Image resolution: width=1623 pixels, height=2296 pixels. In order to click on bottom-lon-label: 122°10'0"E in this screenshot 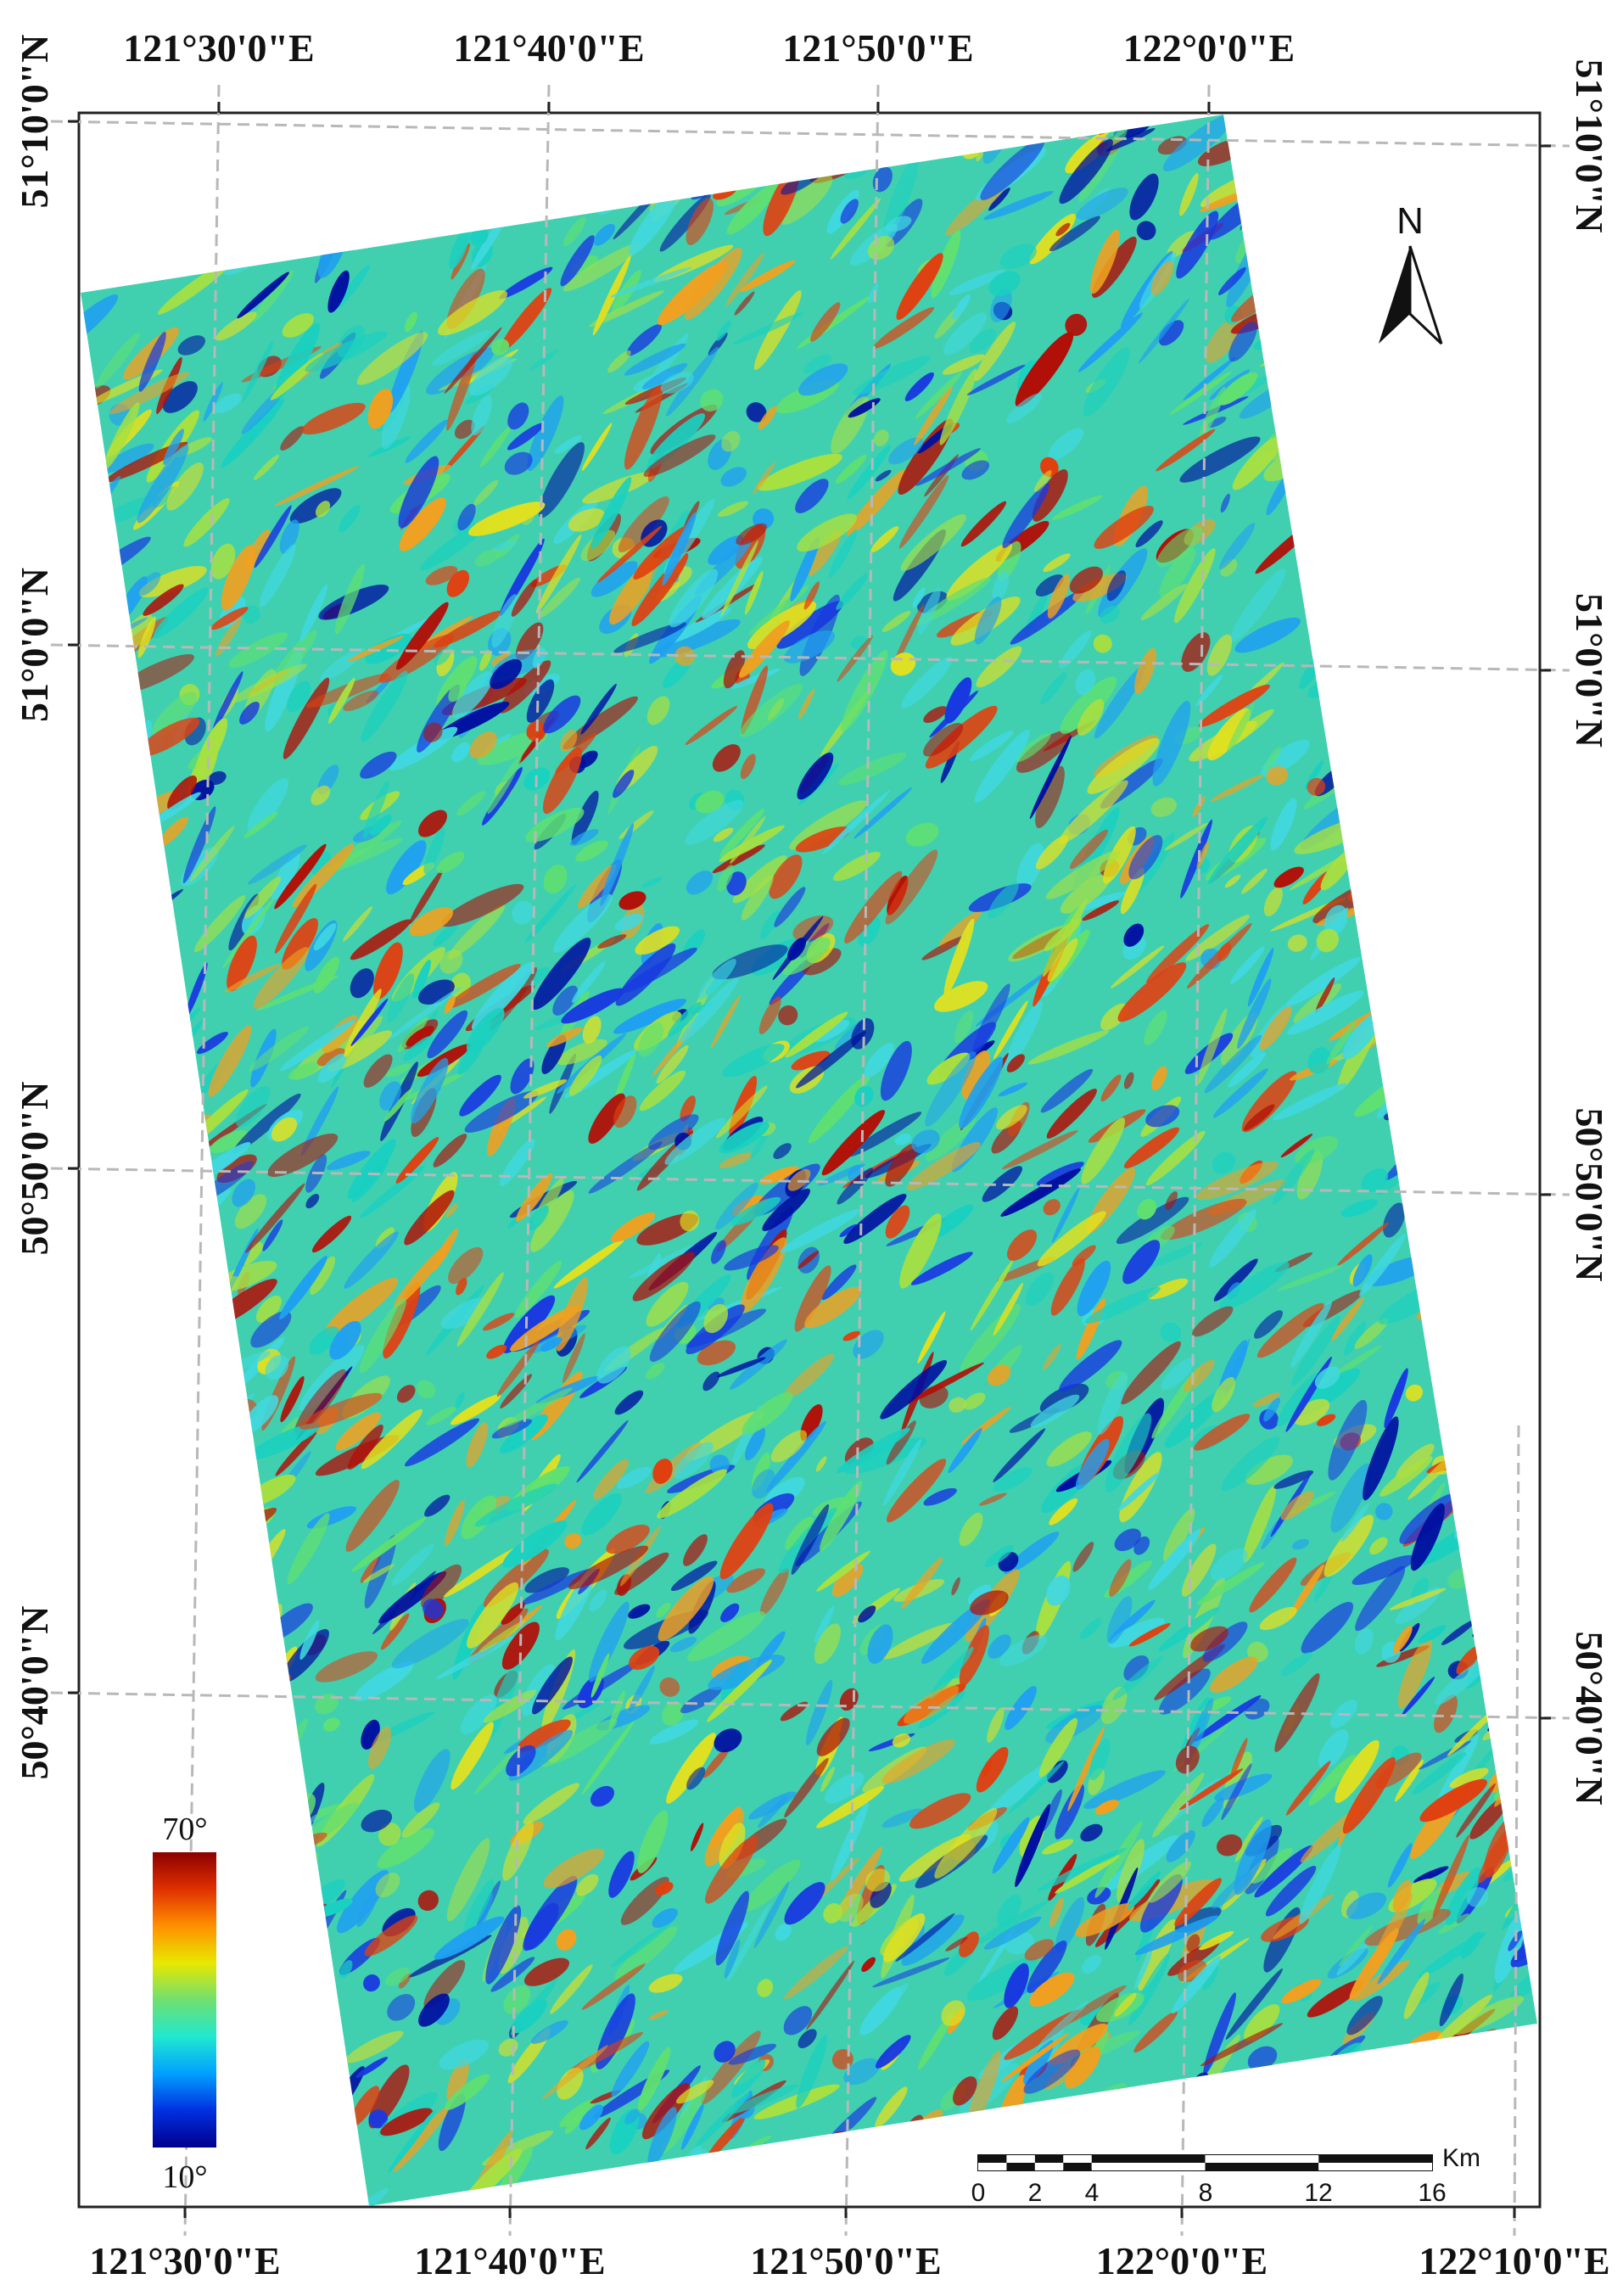, I will do `click(1514, 2260)`.